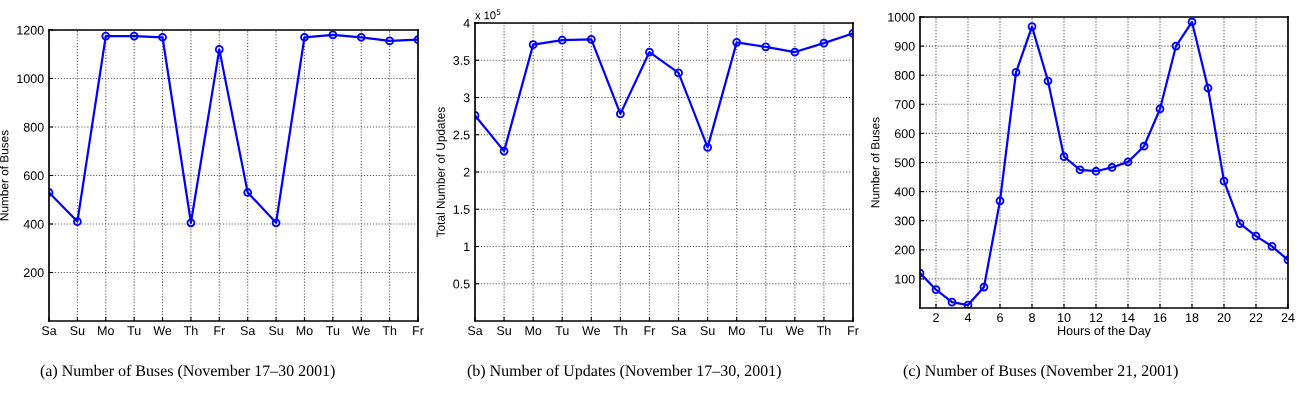  Describe the element at coordinates (466, 23) in the screenshot. I see `y-tick-label: 4` at that location.